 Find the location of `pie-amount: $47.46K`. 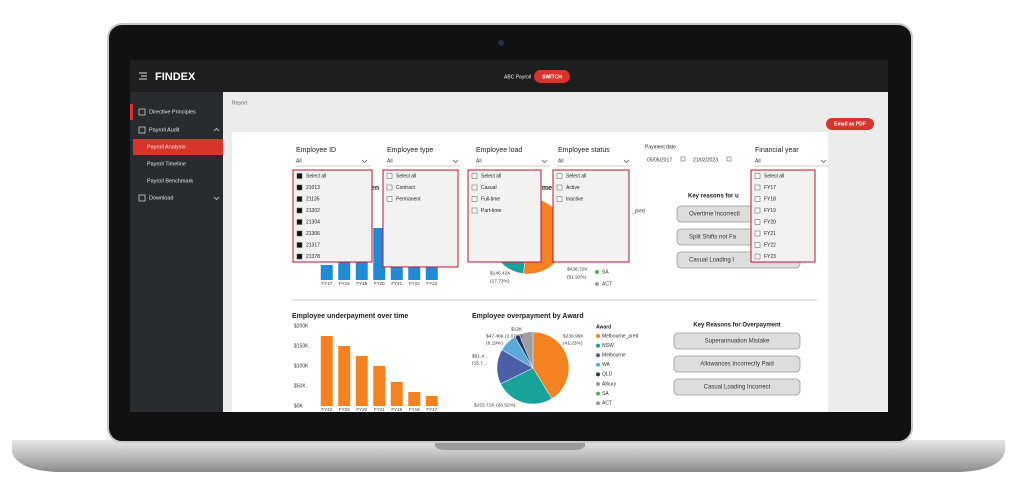

pie-amount: $47.46K is located at coordinates (495, 336).